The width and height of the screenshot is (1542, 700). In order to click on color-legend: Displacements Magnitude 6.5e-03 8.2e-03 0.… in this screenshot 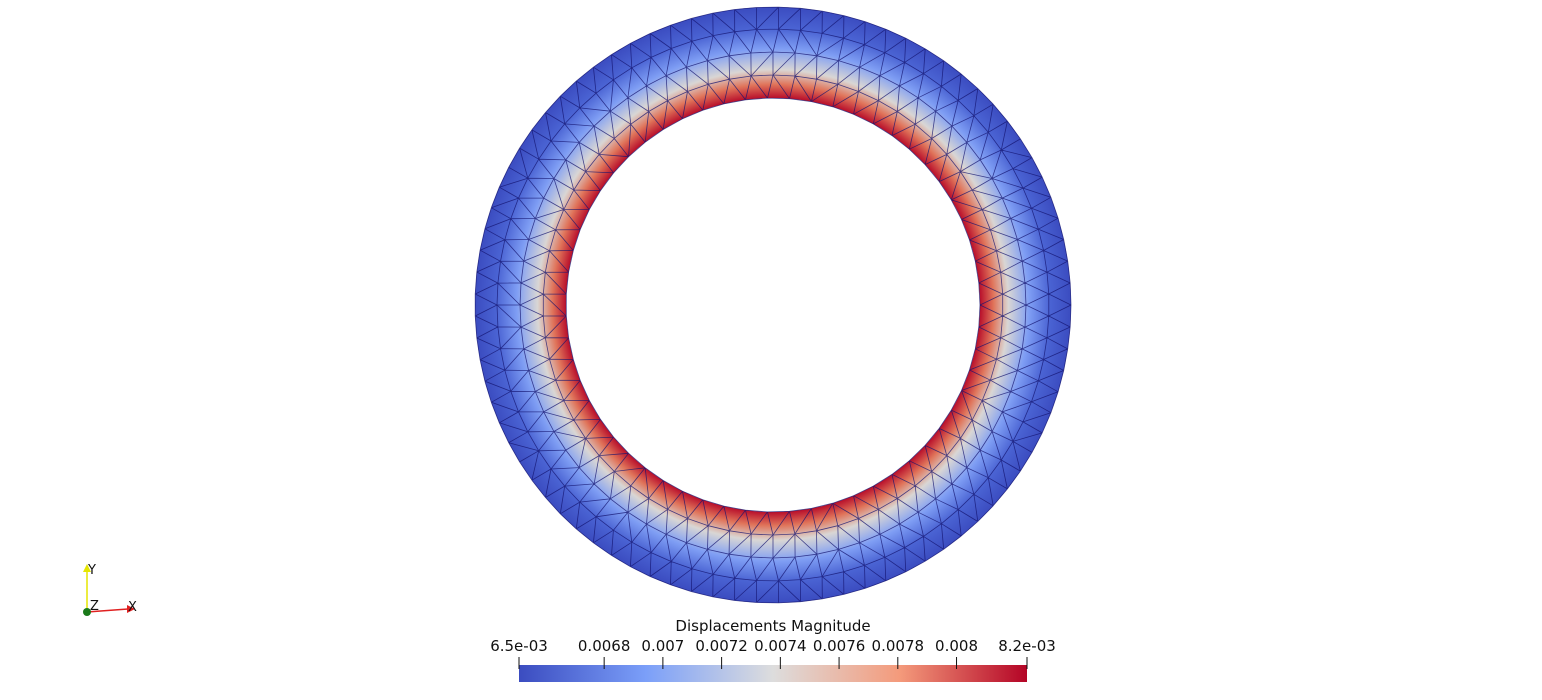, I will do `click(773, 649)`.